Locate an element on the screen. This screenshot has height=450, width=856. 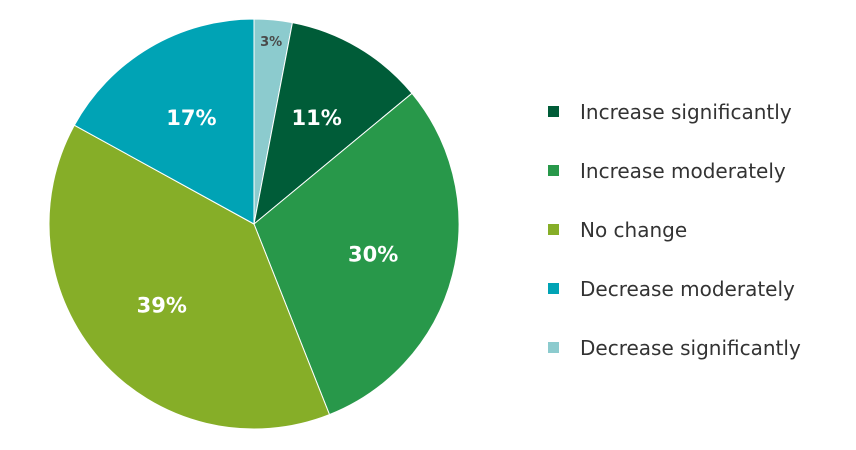
pie-slice-decrease-moderately is located at coordinates (164, 121).